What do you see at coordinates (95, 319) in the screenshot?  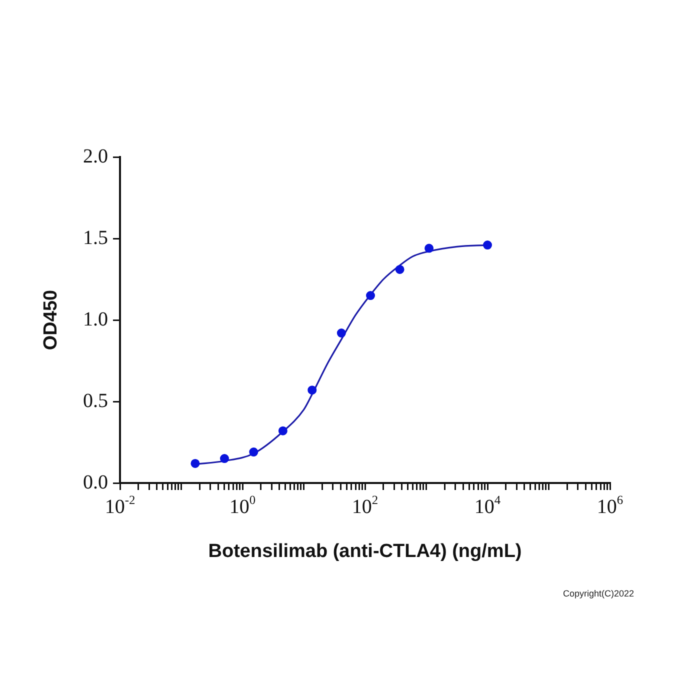 I see `y-tick-label: 1.0` at bounding box center [95, 319].